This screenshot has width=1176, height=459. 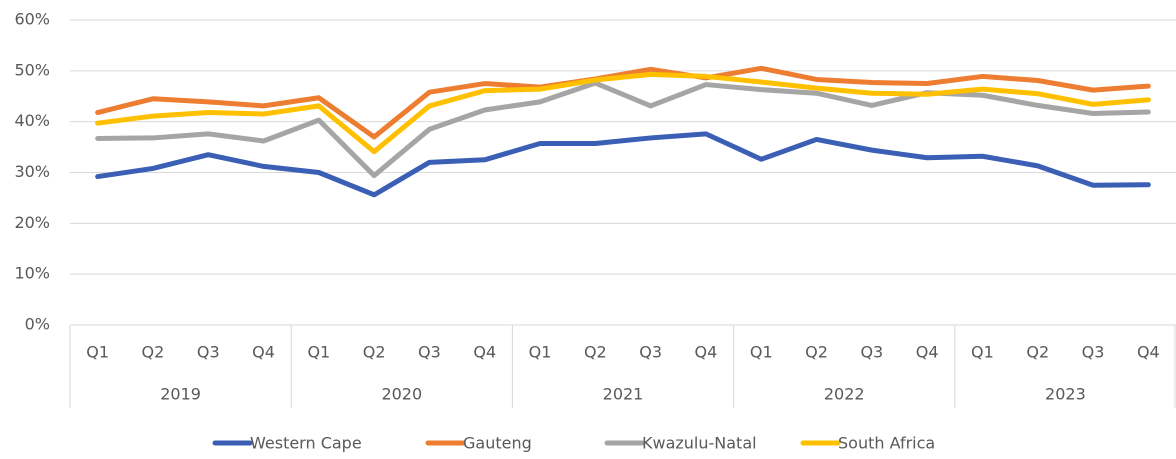 I want to click on year-label: 2020, so click(x=401, y=394).